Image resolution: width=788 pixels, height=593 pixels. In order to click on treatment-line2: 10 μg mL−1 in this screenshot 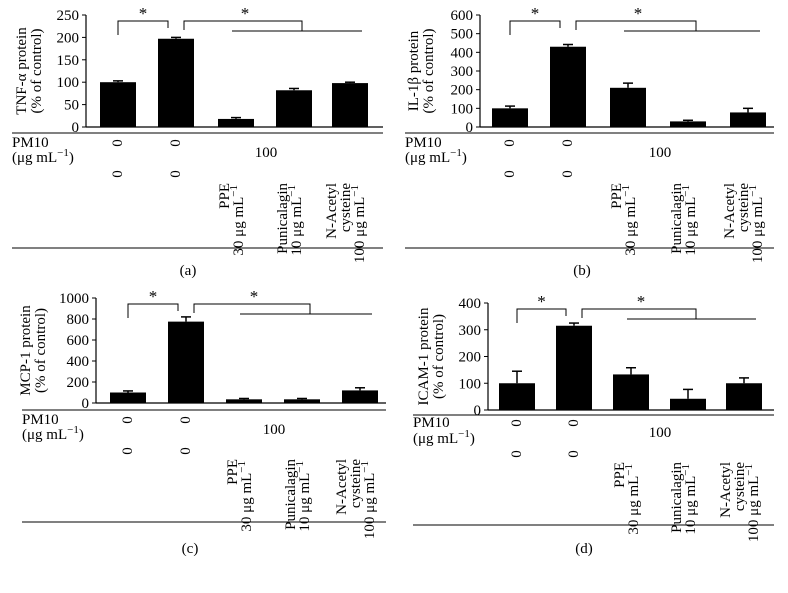, I will do `click(689, 499)`.